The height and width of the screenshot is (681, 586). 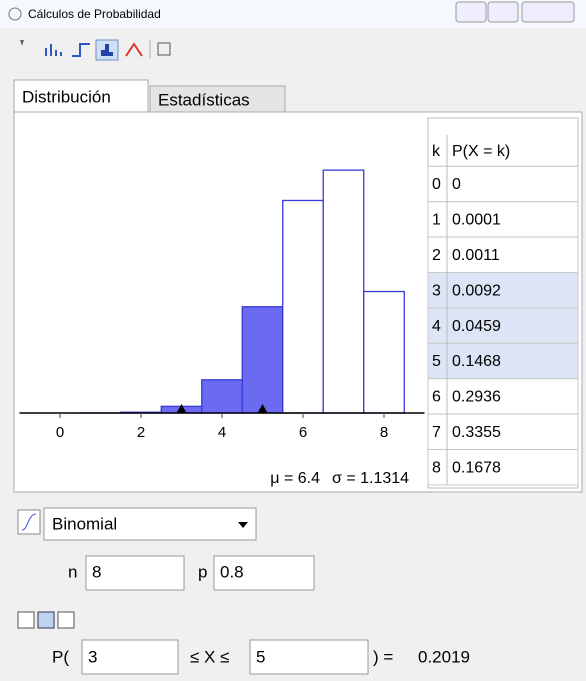 What do you see at coordinates (476, 432) in the screenshot?
I see `table-prob: 0.3355` at bounding box center [476, 432].